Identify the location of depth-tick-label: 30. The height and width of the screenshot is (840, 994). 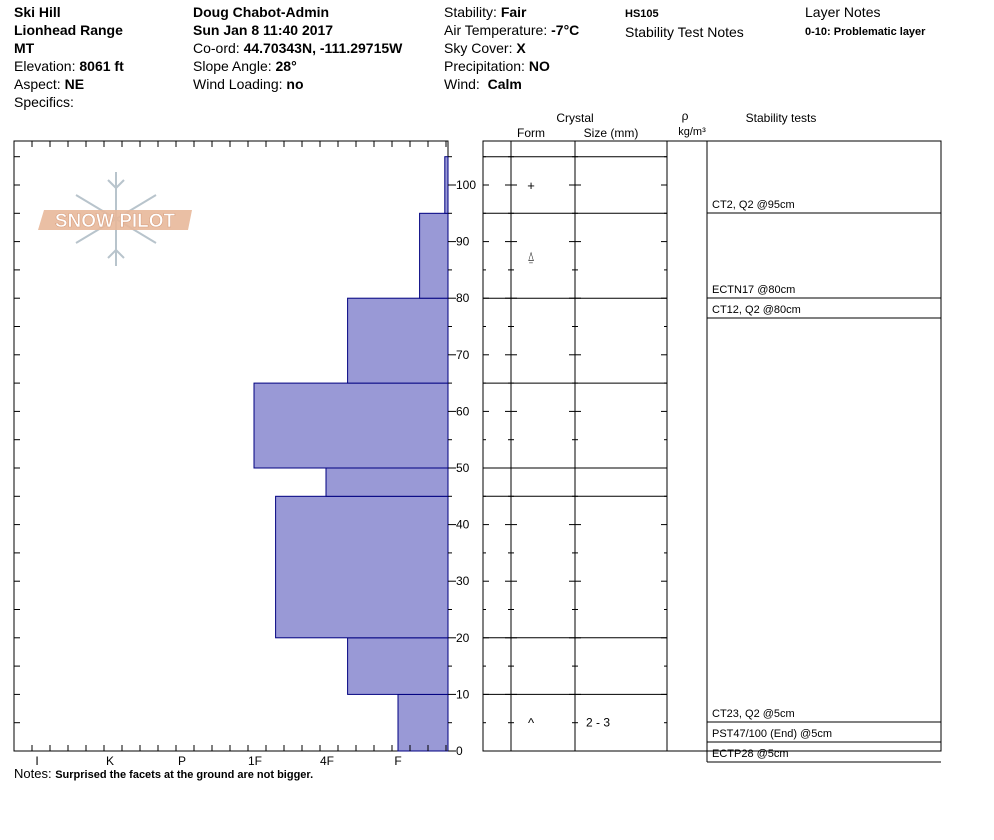
(463, 581).